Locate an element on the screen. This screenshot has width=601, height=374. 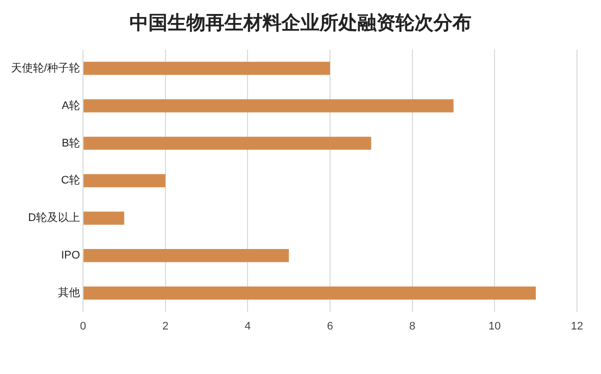
x-tick-label: 10 is located at coordinates (494, 326).